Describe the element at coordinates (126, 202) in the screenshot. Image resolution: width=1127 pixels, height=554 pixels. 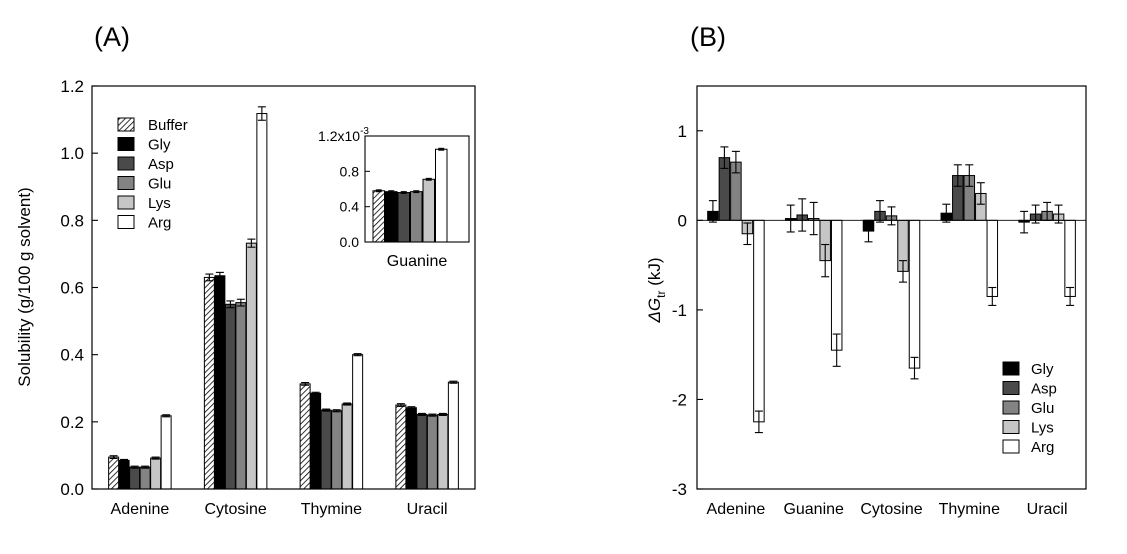
I see `panel-a-legend-swatch-lys` at that location.